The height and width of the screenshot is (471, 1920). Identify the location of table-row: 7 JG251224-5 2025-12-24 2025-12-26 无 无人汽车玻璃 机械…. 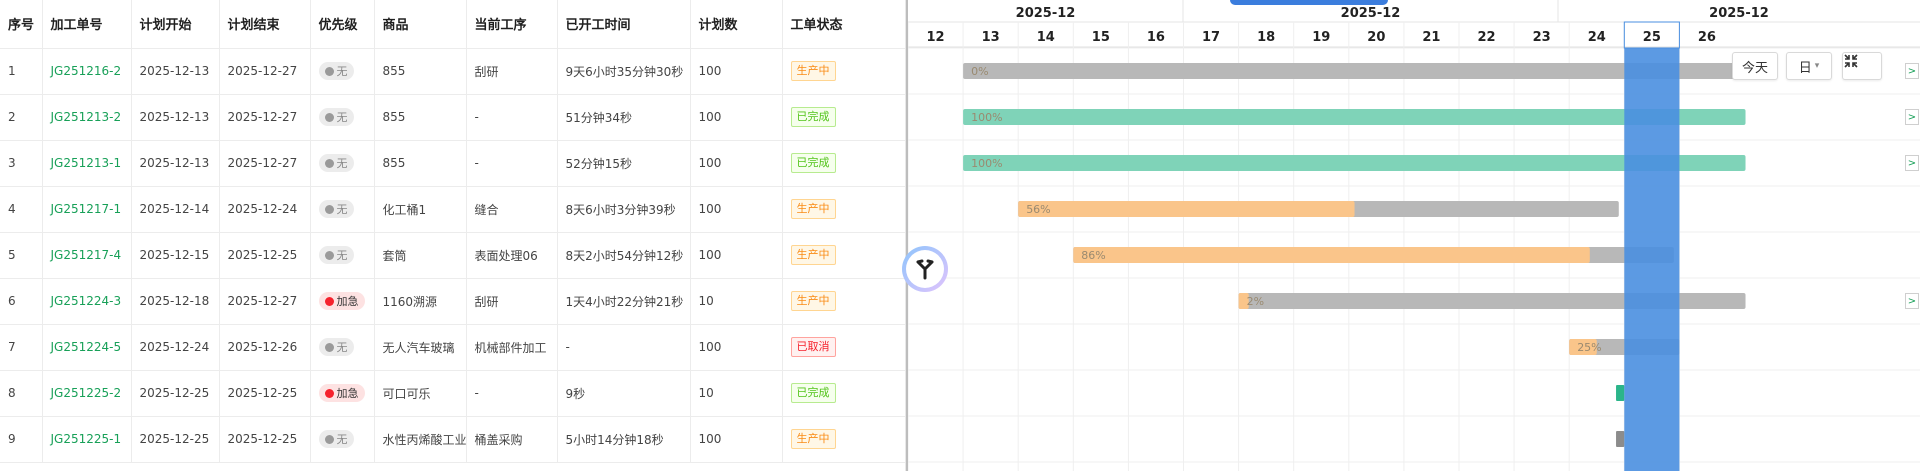
(452, 347).